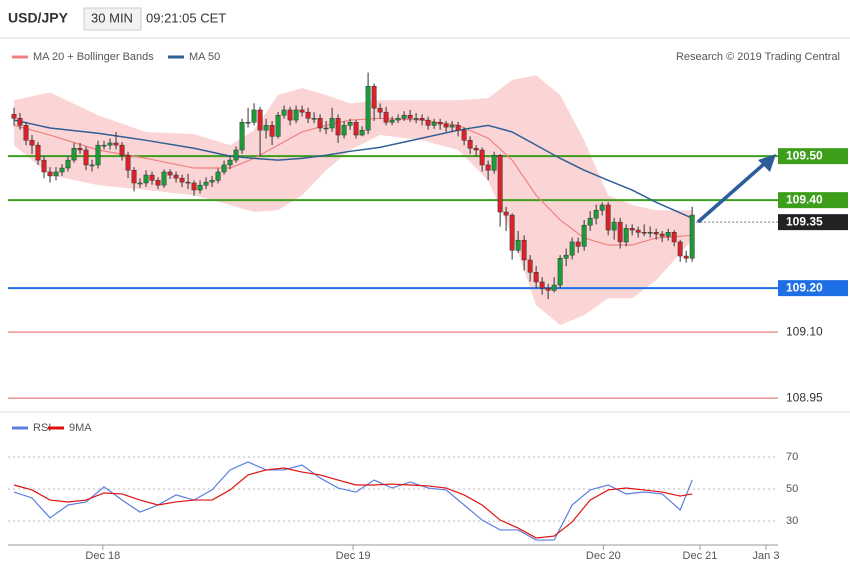 The height and width of the screenshot is (576, 850). What do you see at coordinates (804, 199) in the screenshot?
I see `level-label: 109.40` at bounding box center [804, 199].